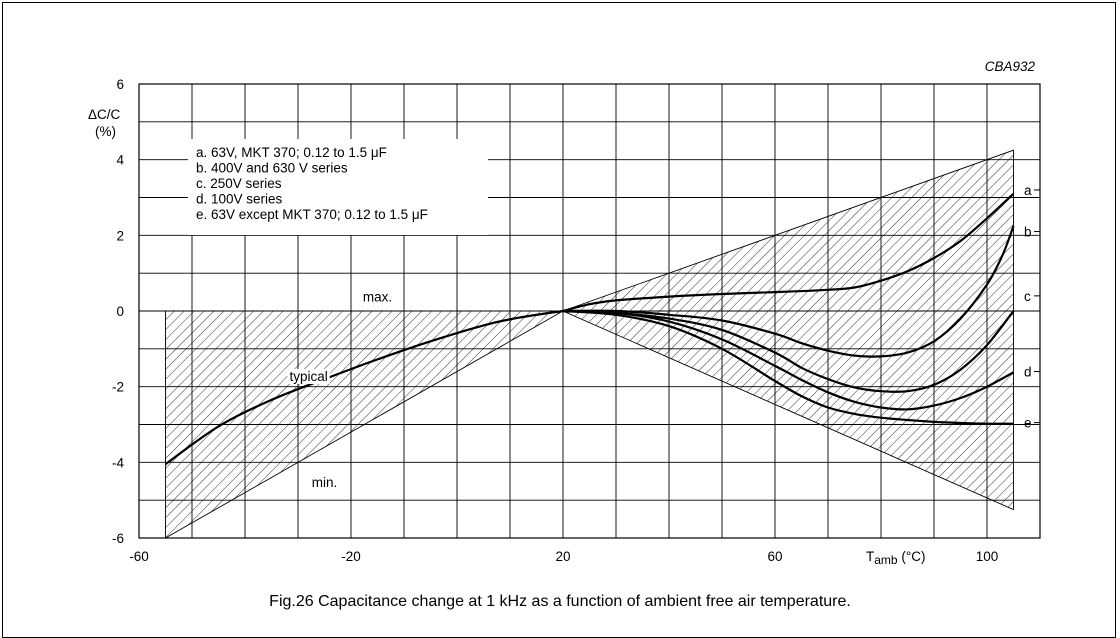 The width and height of the screenshot is (1120, 638). Describe the element at coordinates (987, 556) in the screenshot. I see `x-tick-label: 100` at that location.